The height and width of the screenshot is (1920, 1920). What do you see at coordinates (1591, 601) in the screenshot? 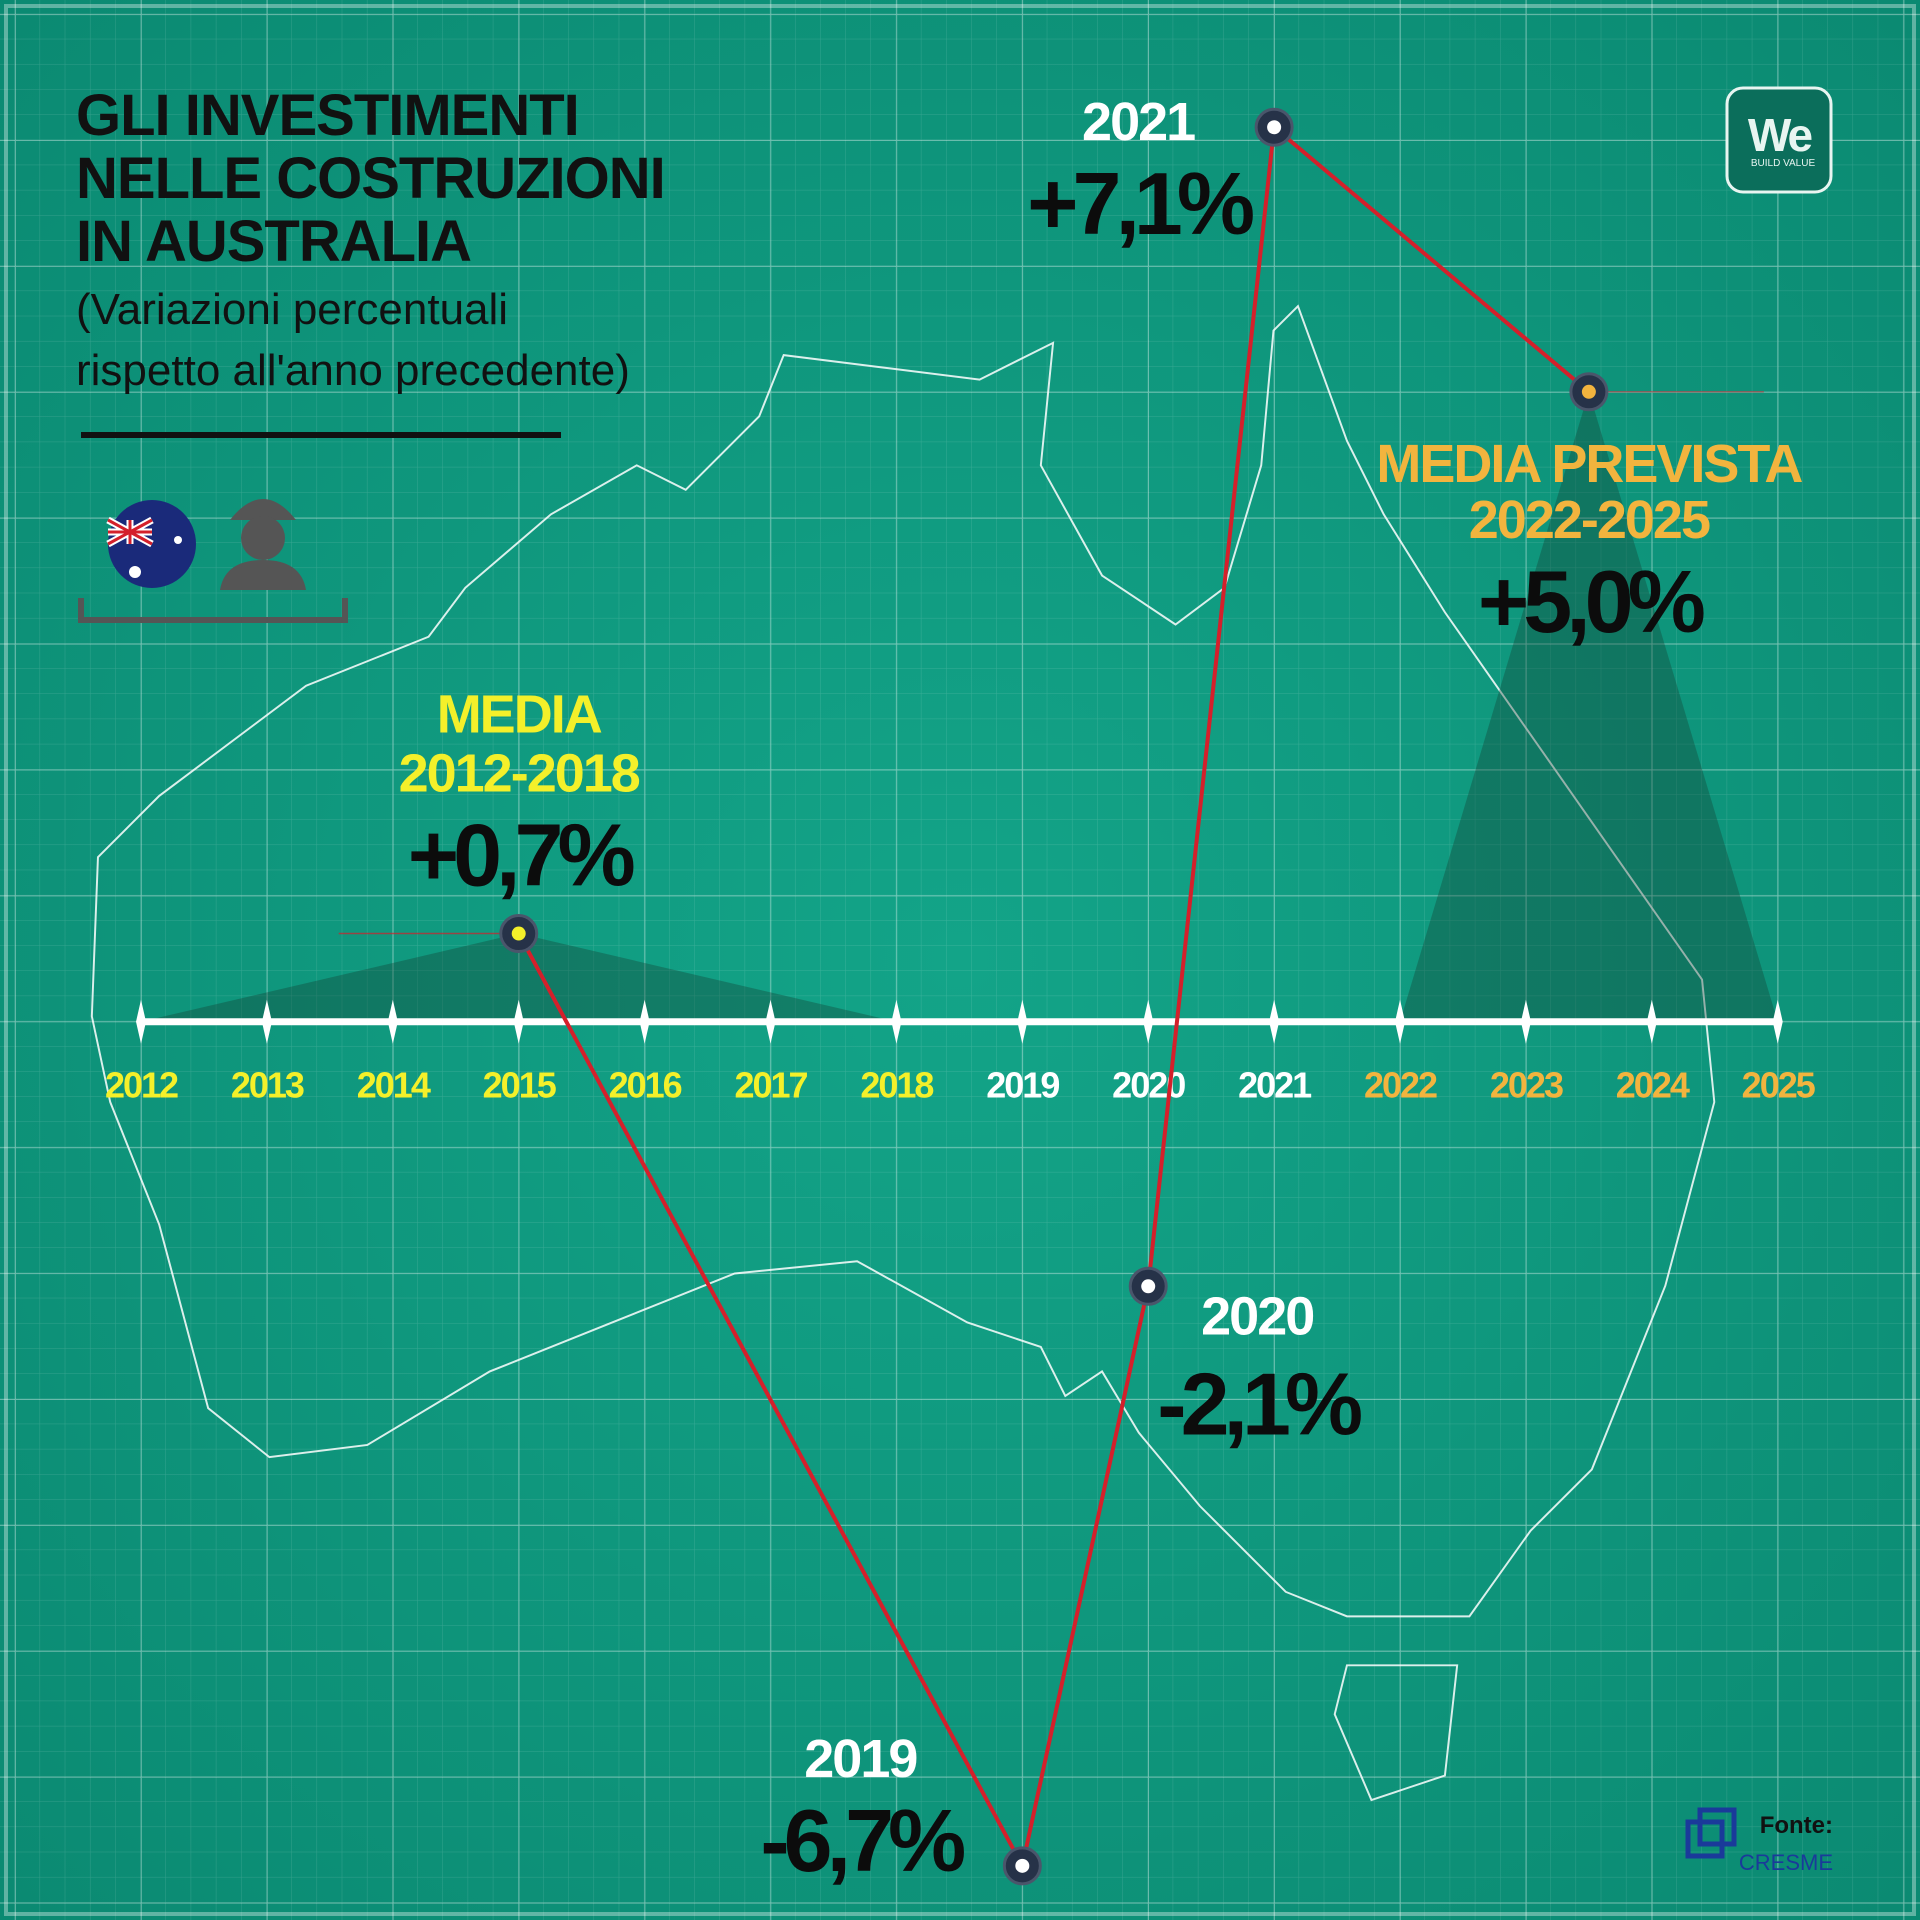
I see `value-label: +5,0%` at bounding box center [1591, 601].